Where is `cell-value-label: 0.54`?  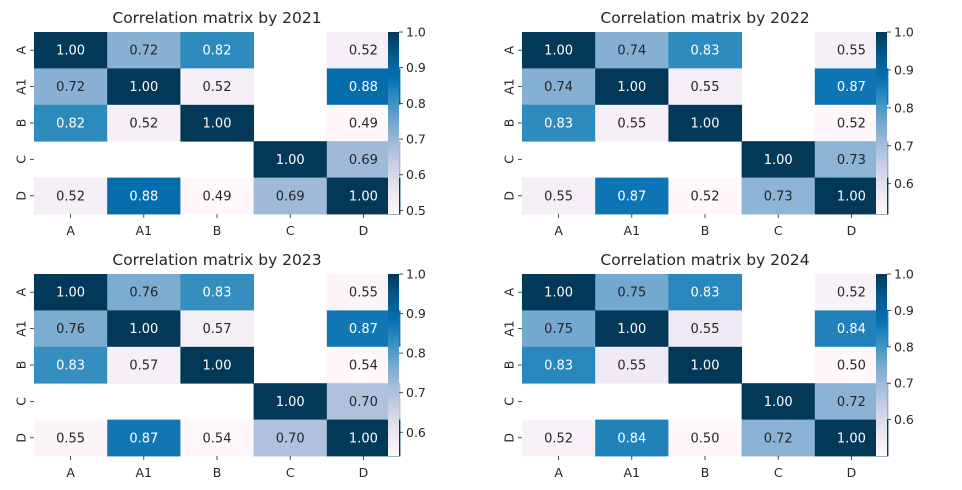
cell-value-label: 0.54 is located at coordinates (363, 366).